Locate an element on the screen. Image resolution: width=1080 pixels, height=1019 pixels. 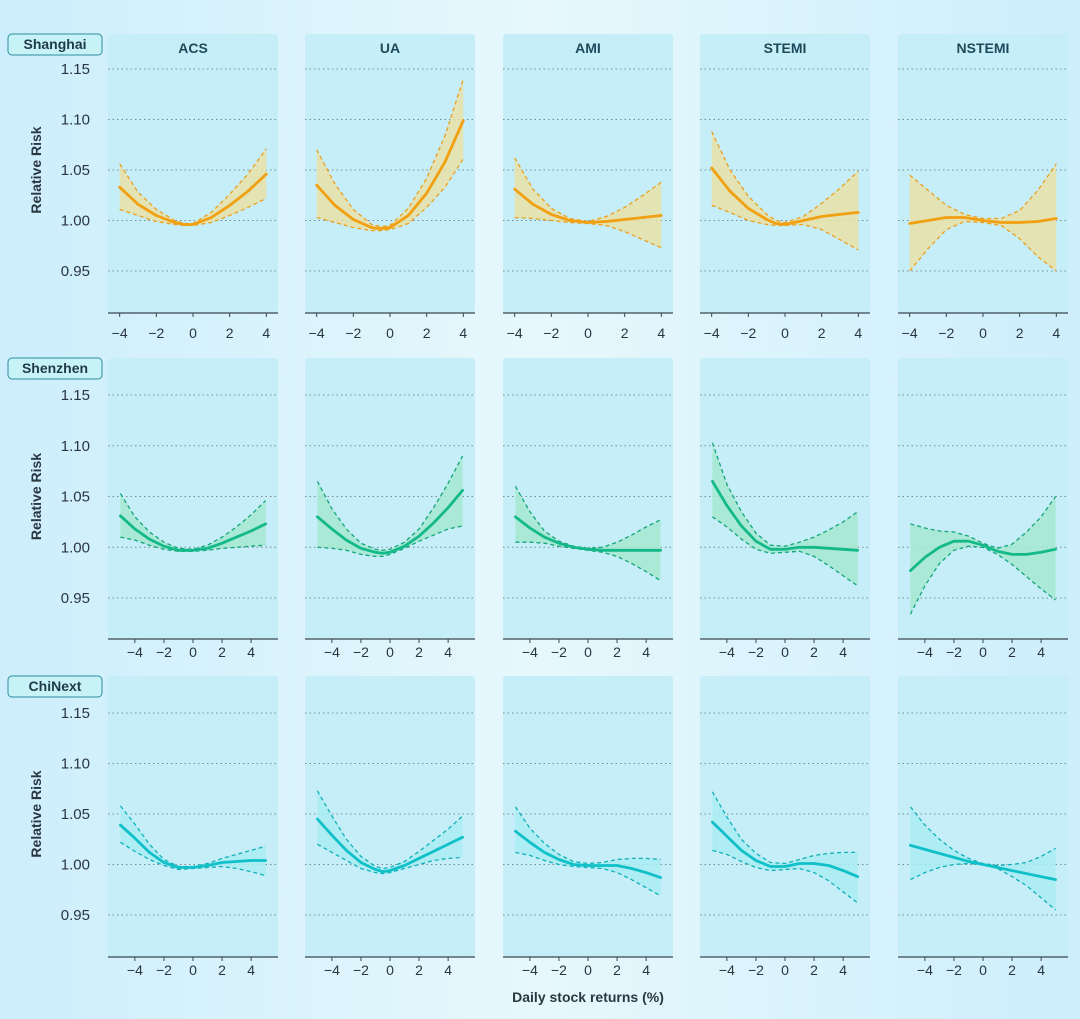
x-axis-label: Daily stock returns (%) is located at coordinates (588, 997).